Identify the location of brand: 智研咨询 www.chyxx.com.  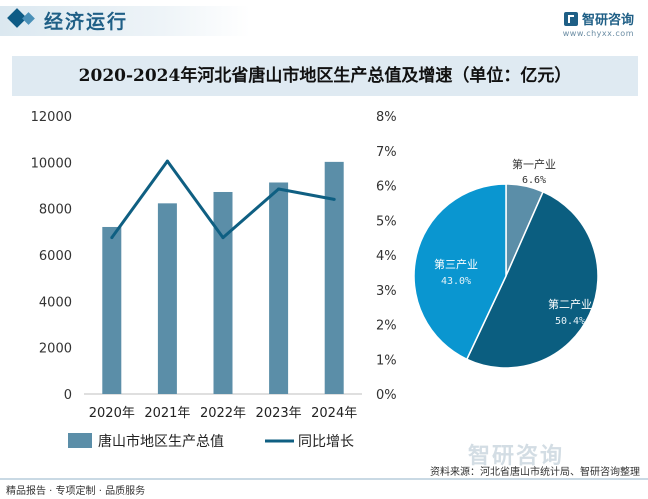
(598, 23).